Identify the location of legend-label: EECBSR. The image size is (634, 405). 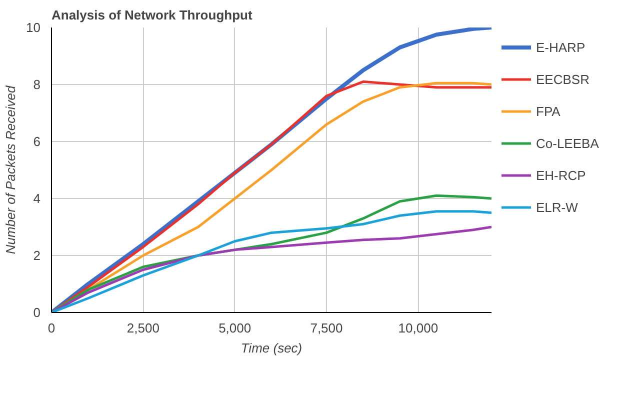
(563, 79).